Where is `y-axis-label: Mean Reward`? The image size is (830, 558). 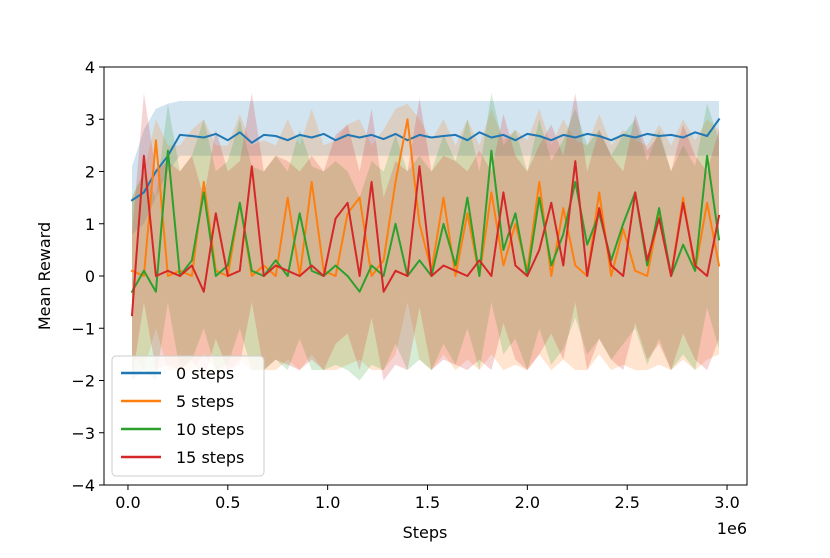
y-axis-label: Mean Reward is located at coordinates (44, 276).